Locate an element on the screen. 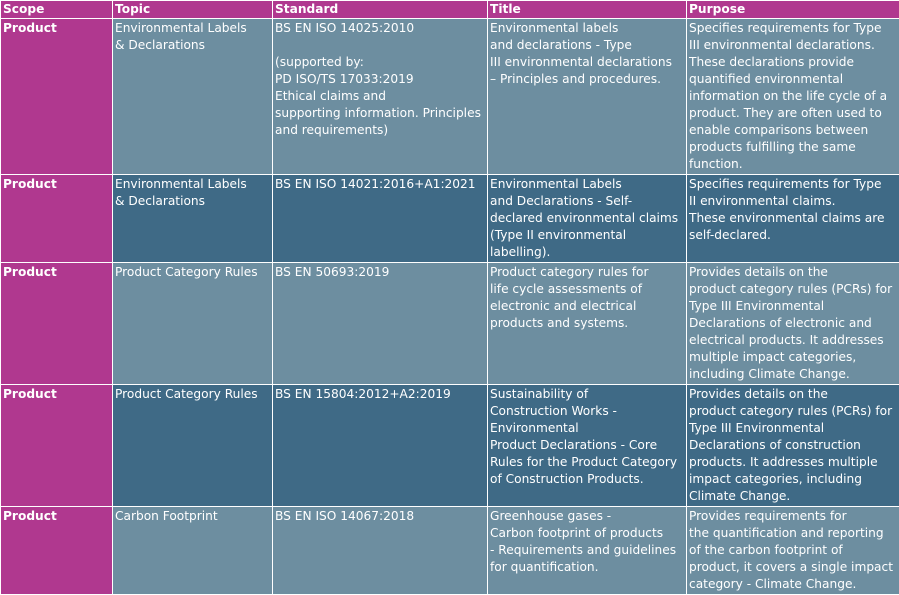 The width and height of the screenshot is (899, 595). standard-cell: BS EN 50693:2019 is located at coordinates (380, 324).